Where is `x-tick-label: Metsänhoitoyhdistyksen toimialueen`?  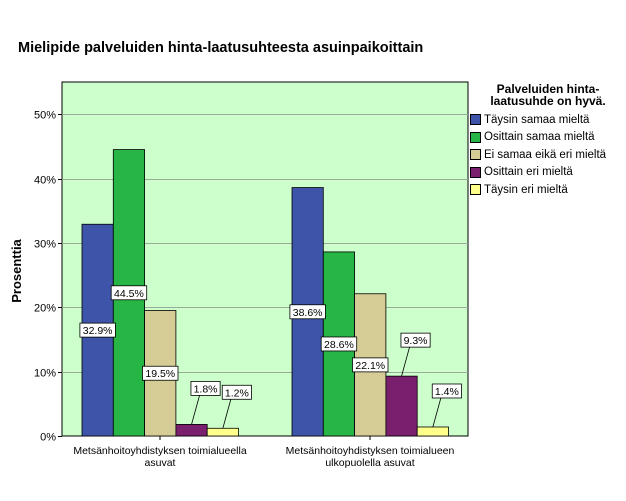
x-tick-label: Metsänhoitoyhdistyksen toimialueen is located at coordinates (370, 451).